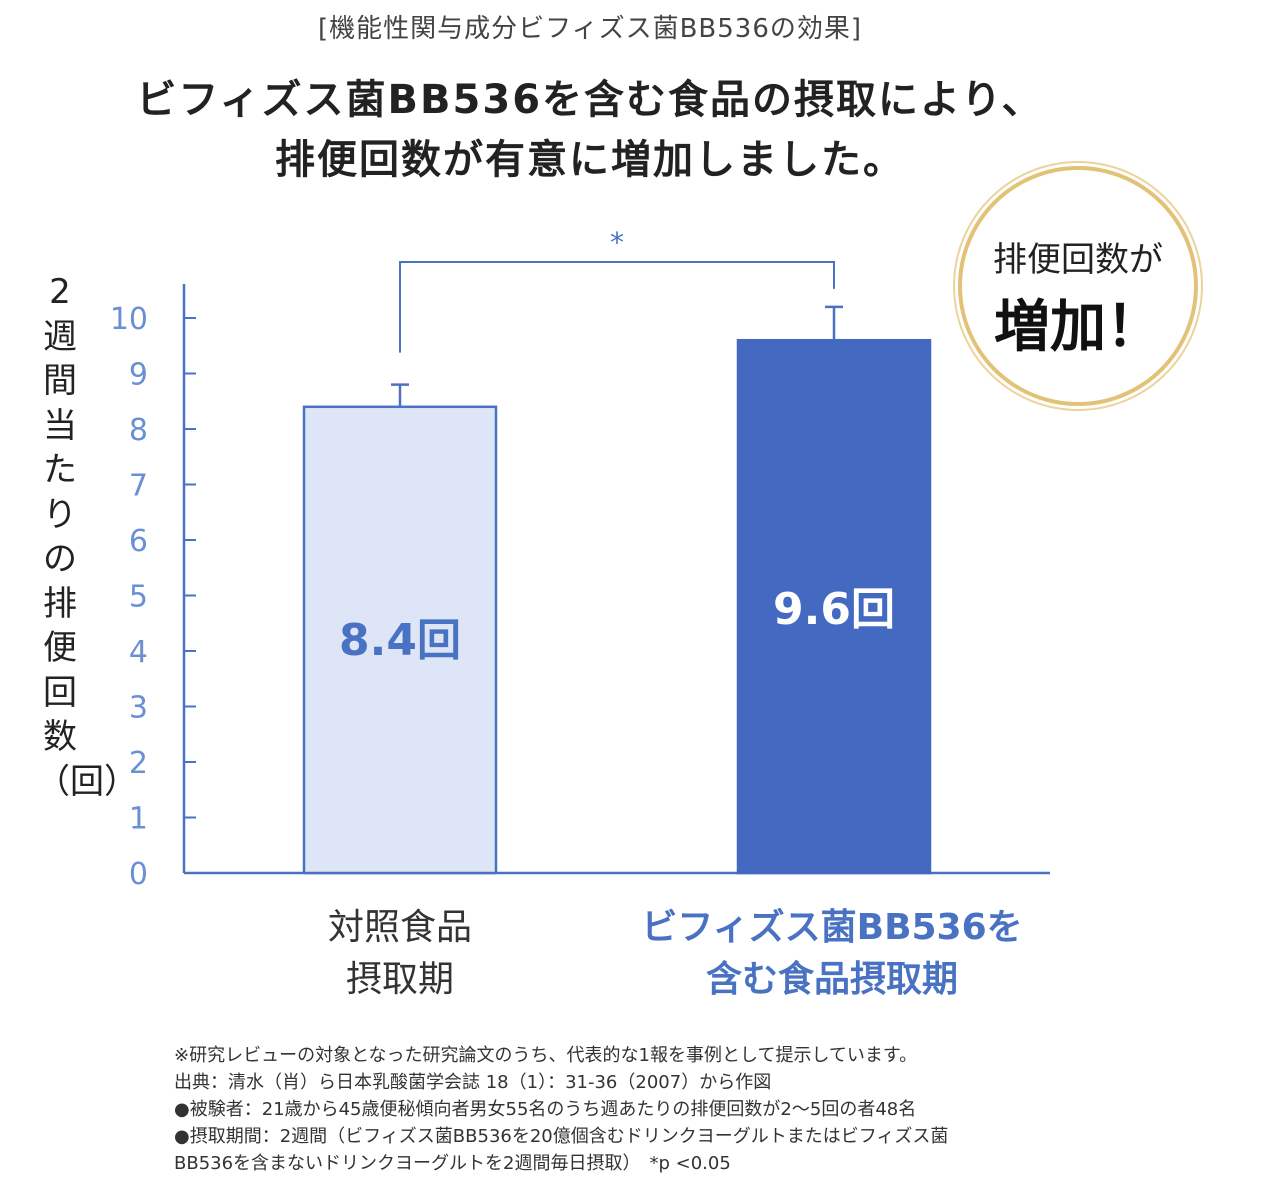 The width and height of the screenshot is (1280, 1203). What do you see at coordinates (138, 597) in the screenshot?
I see `y-tick-label: 5` at bounding box center [138, 597].